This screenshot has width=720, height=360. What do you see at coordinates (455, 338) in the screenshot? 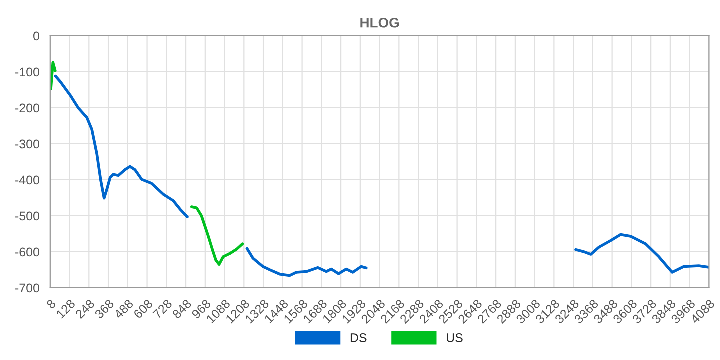
I see `legend-label: US` at bounding box center [455, 338].